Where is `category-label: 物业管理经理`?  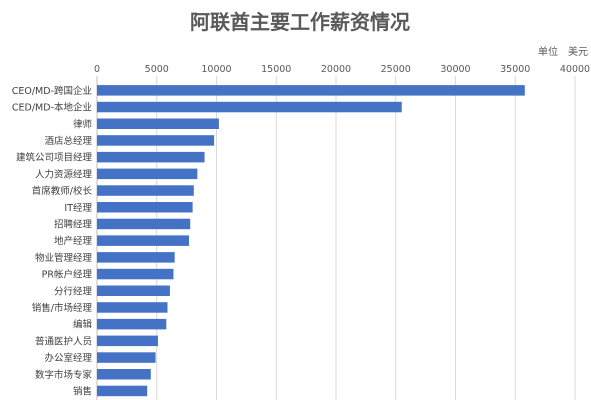 category-label: 物业管理经理 is located at coordinates (64, 258).